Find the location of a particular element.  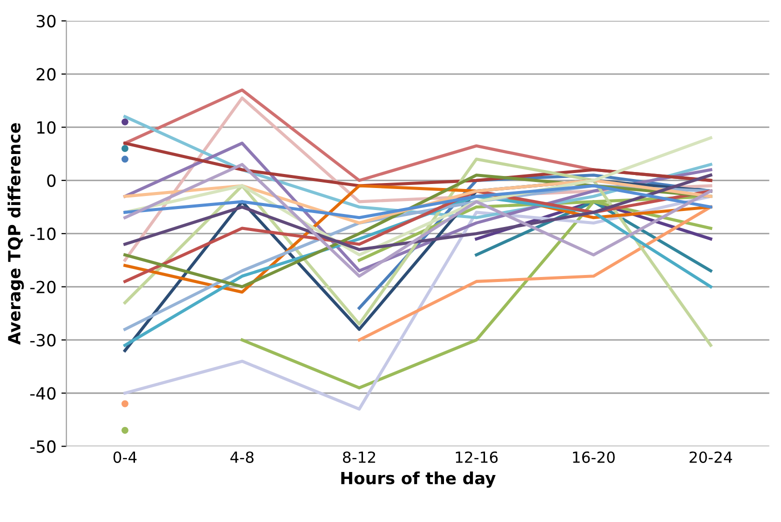

x-tick-label: 12-16 is located at coordinates (477, 457).